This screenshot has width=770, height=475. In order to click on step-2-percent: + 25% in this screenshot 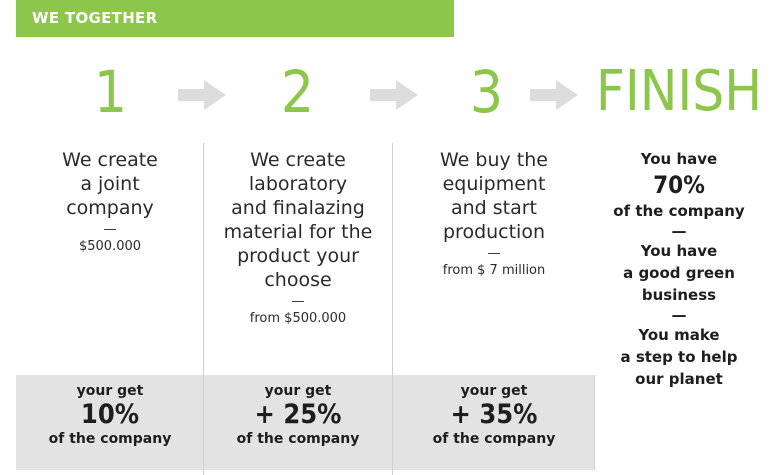, I will do `click(298, 414)`.